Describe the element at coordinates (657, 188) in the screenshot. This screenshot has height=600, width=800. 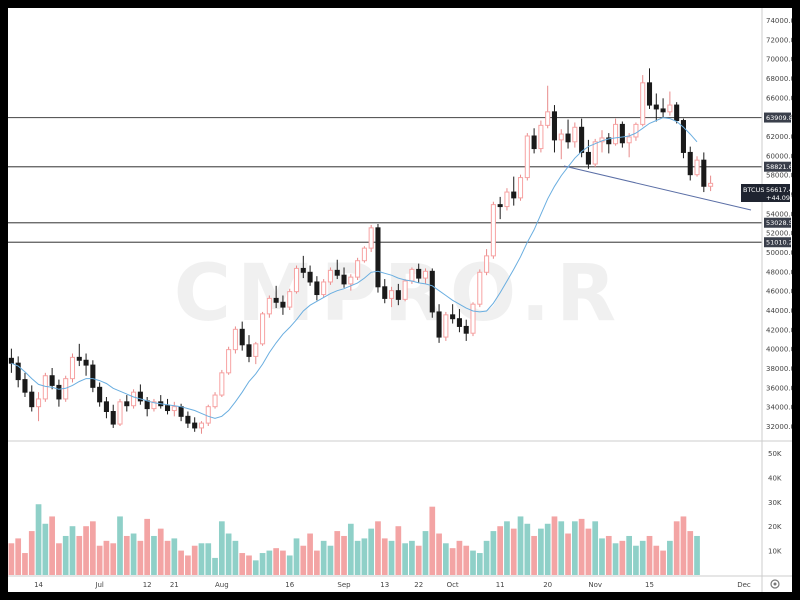
I see `trendline` at that location.